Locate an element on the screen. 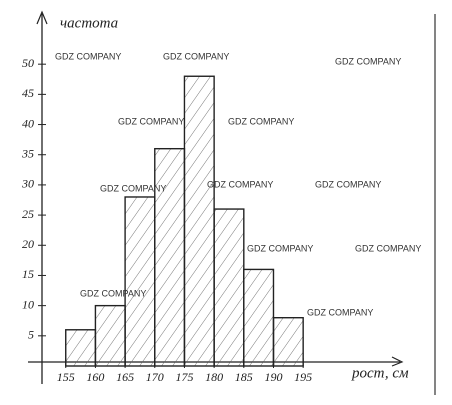 This screenshot has height=405, width=452. y-axis-label: частота is located at coordinates (89, 23).